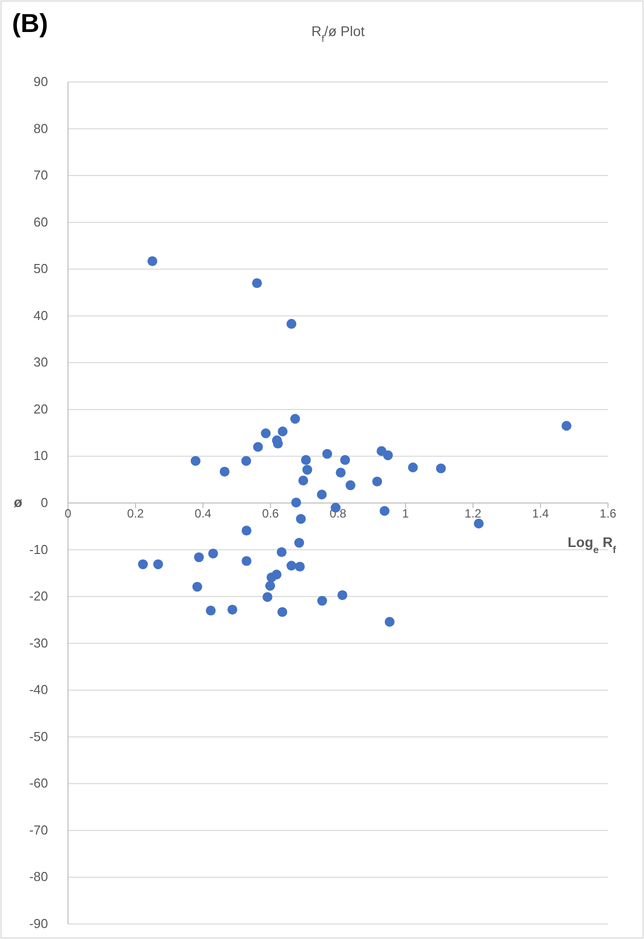 This screenshot has width=644, height=939. What do you see at coordinates (135, 513) in the screenshot?
I see `x-tick-label: 0.2` at bounding box center [135, 513].